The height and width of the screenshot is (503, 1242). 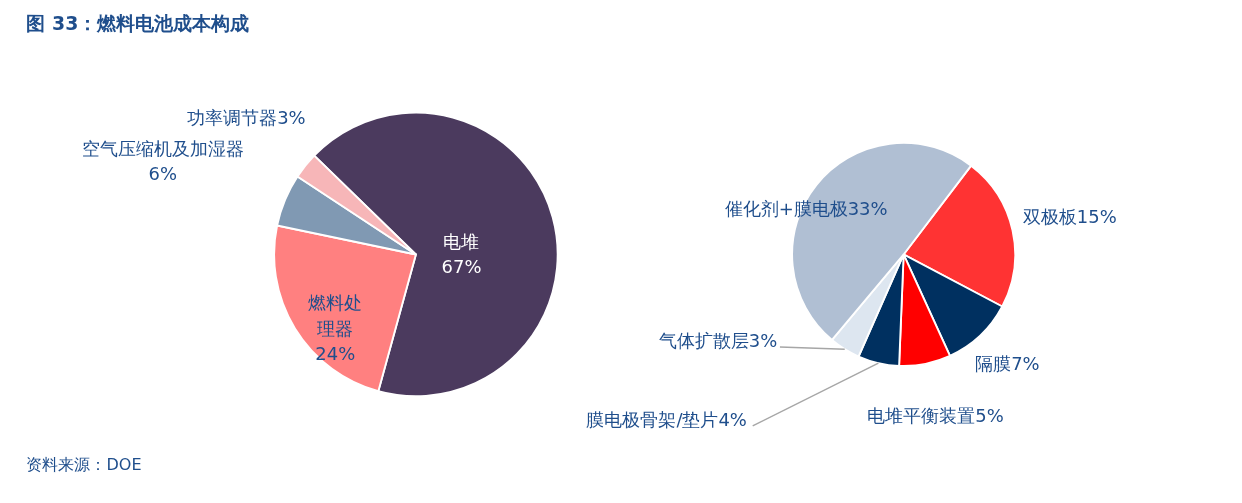 What do you see at coordinates (666, 419) in the screenshot?
I see `slice-label: 膜电极骨架/垫片4%` at bounding box center [666, 419].